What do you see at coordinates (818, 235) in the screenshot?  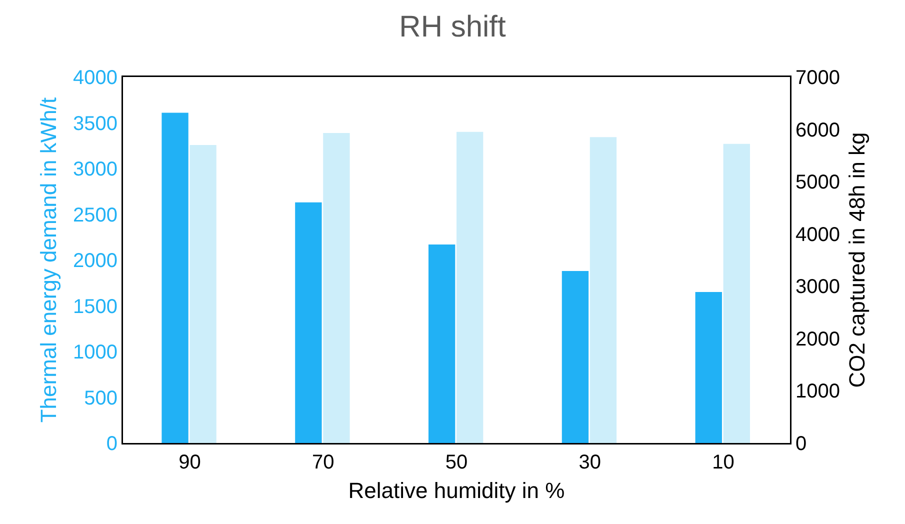 I see `y2-tick-label: 4000` at bounding box center [818, 235].